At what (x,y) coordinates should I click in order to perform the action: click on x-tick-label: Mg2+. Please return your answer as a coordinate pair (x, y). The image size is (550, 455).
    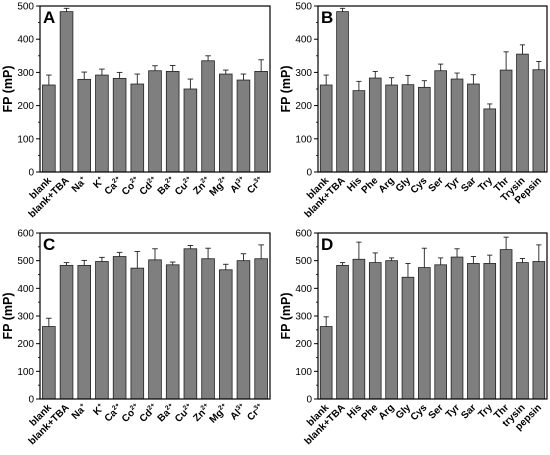
    Looking at the image, I should click on (219, 186).